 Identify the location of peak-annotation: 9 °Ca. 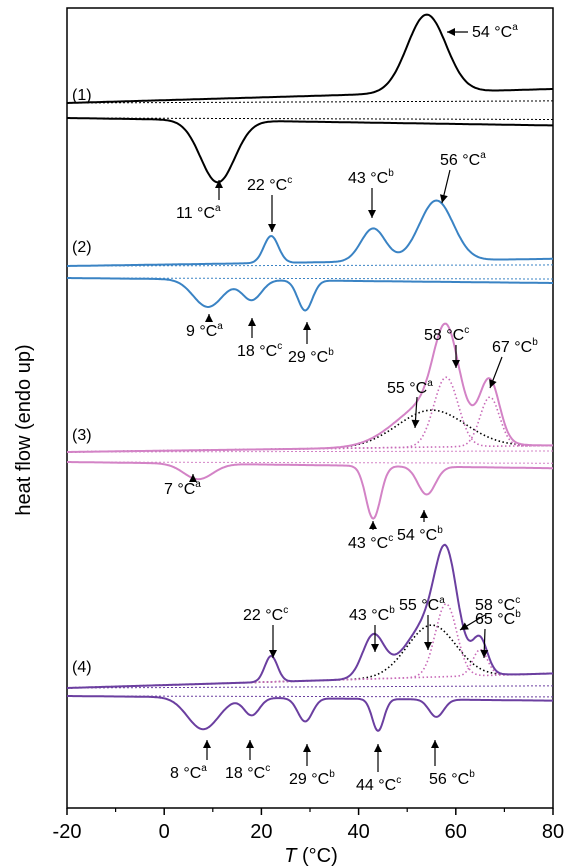
(204, 330).